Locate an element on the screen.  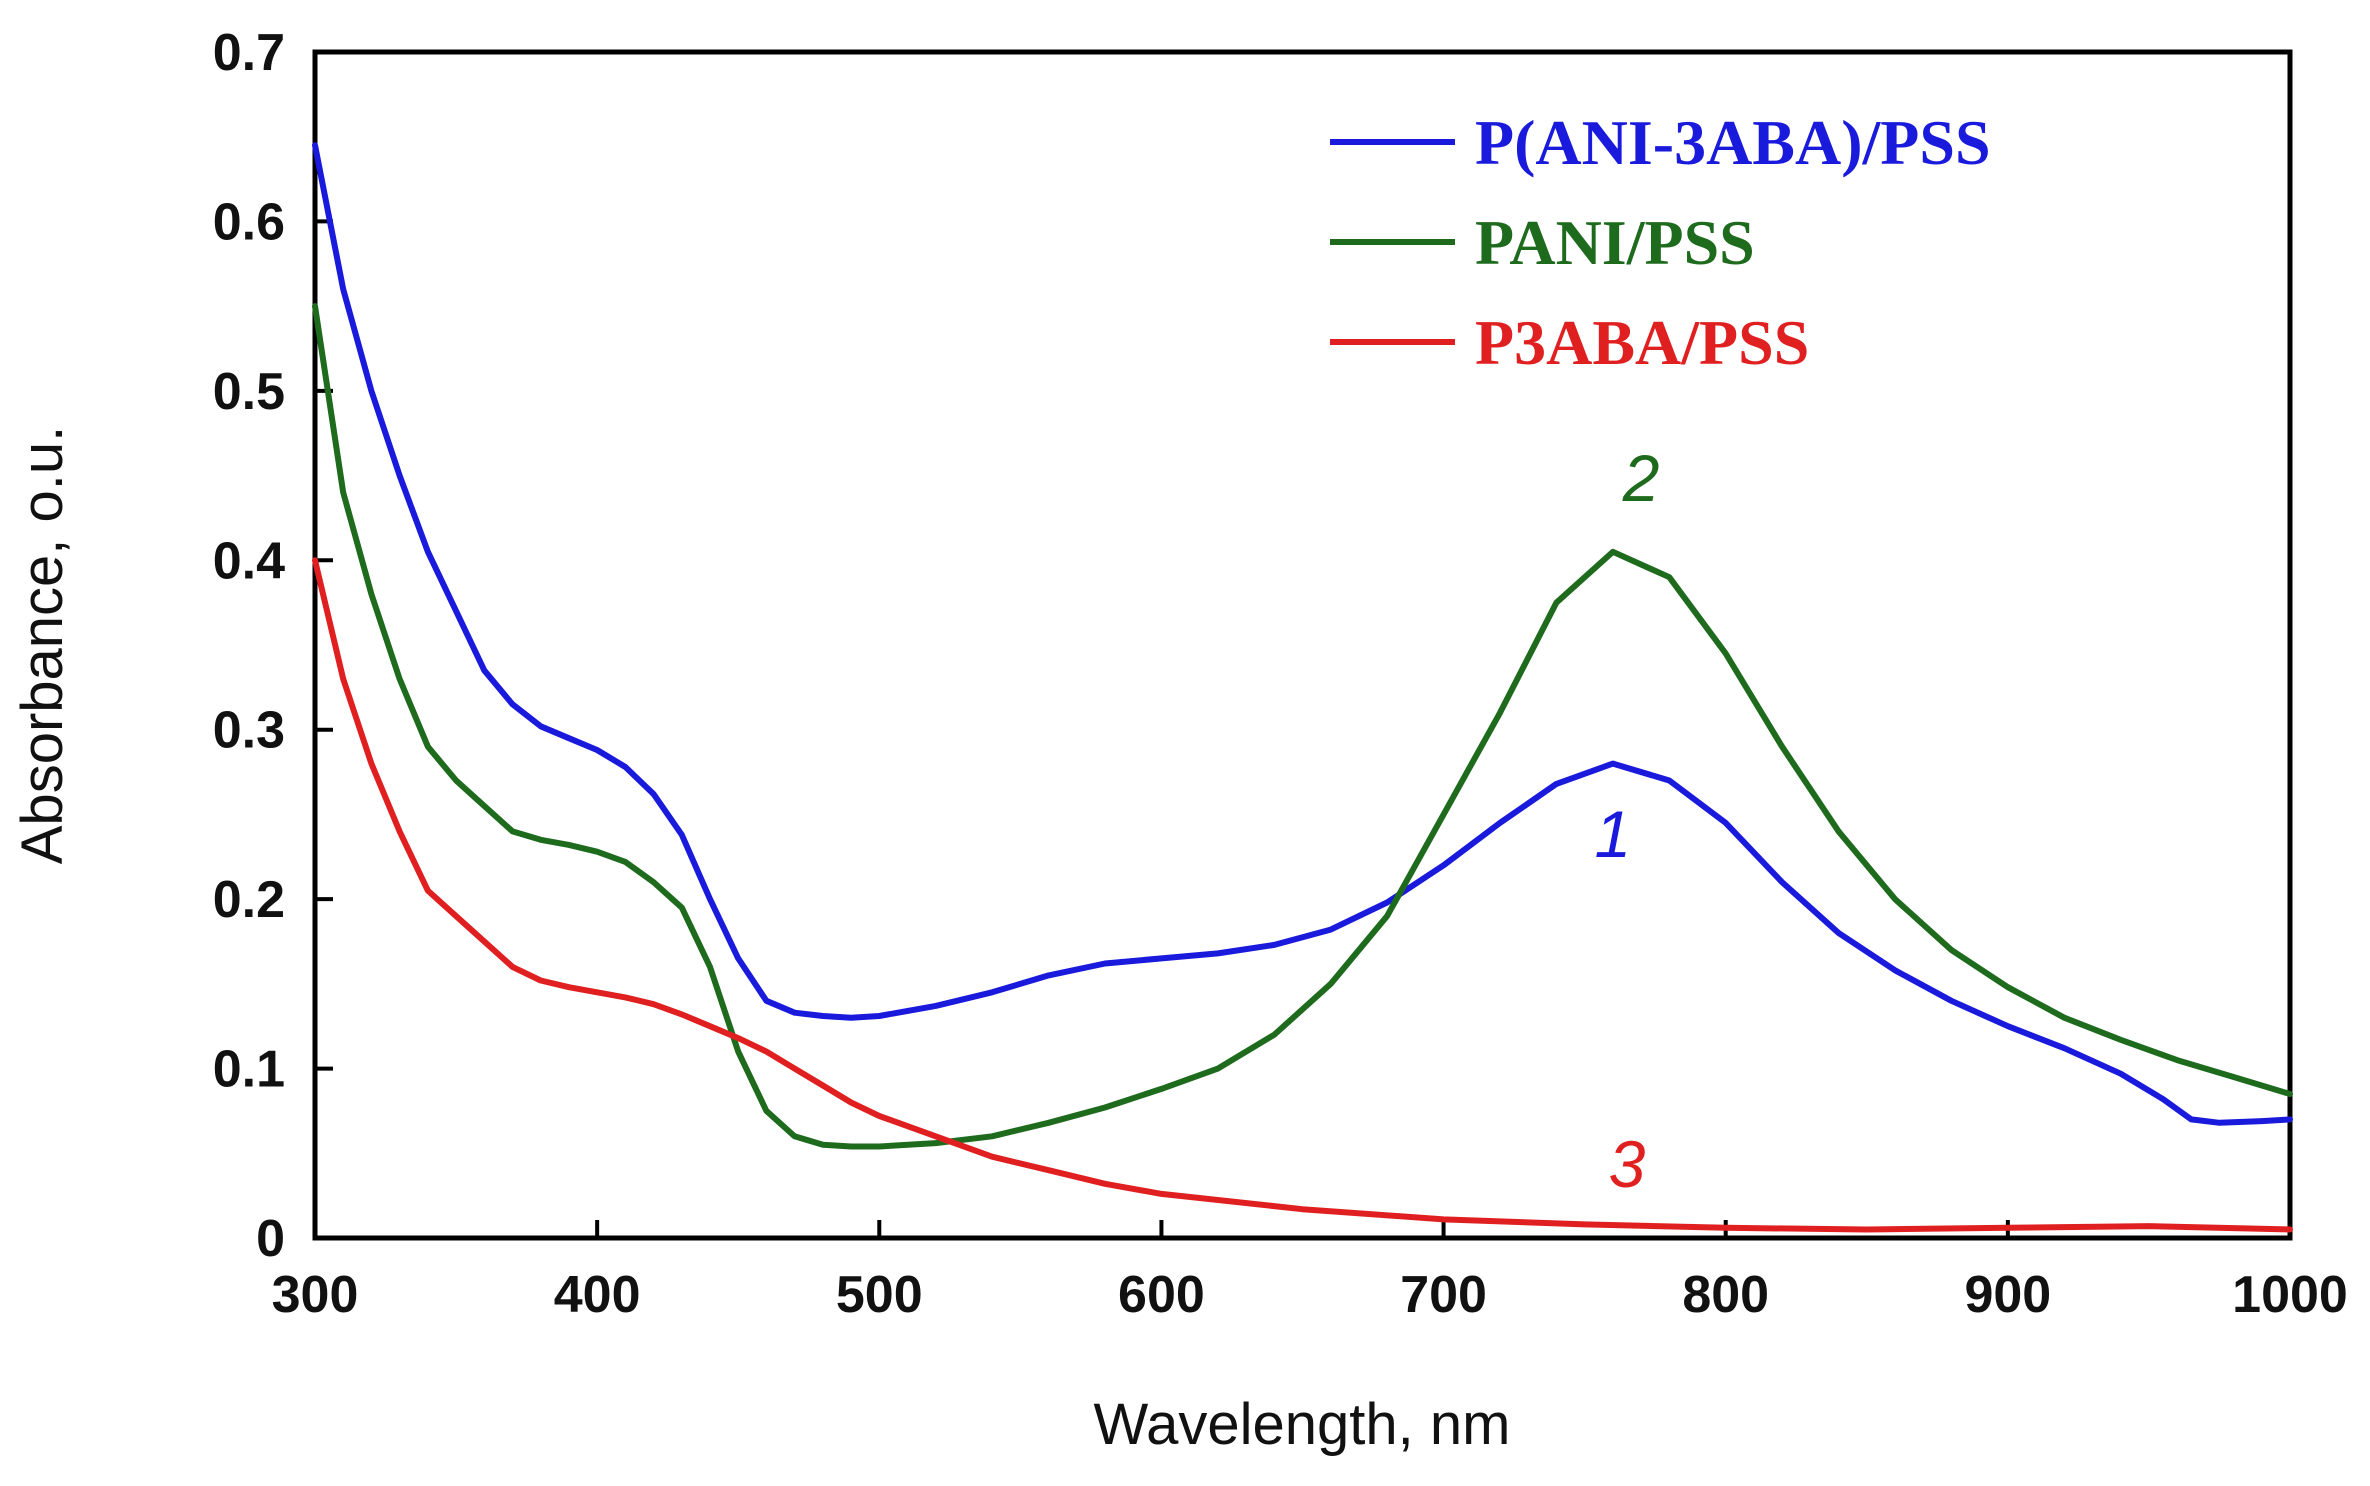
x-tick-label: 1000 is located at coordinates (2290, 1295).